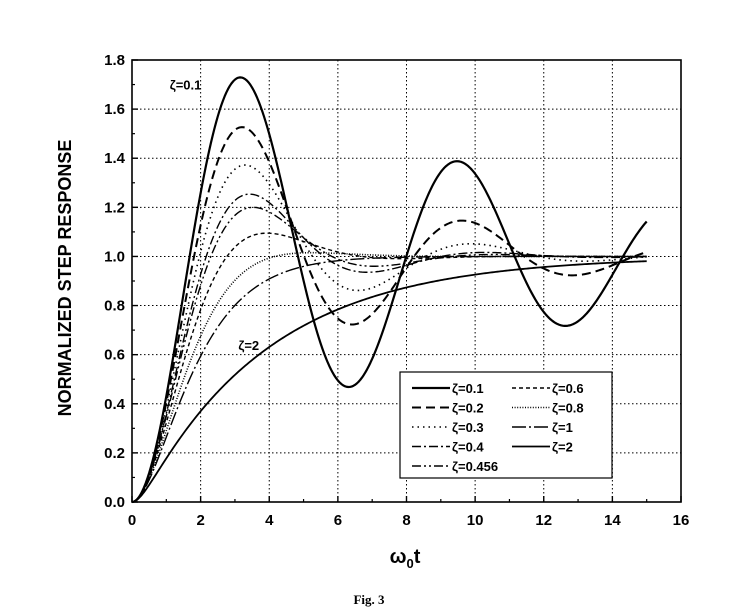 This screenshot has height=614, width=738. Describe the element at coordinates (114, 60) in the screenshot. I see `y-tick-label: 1.8` at that location.